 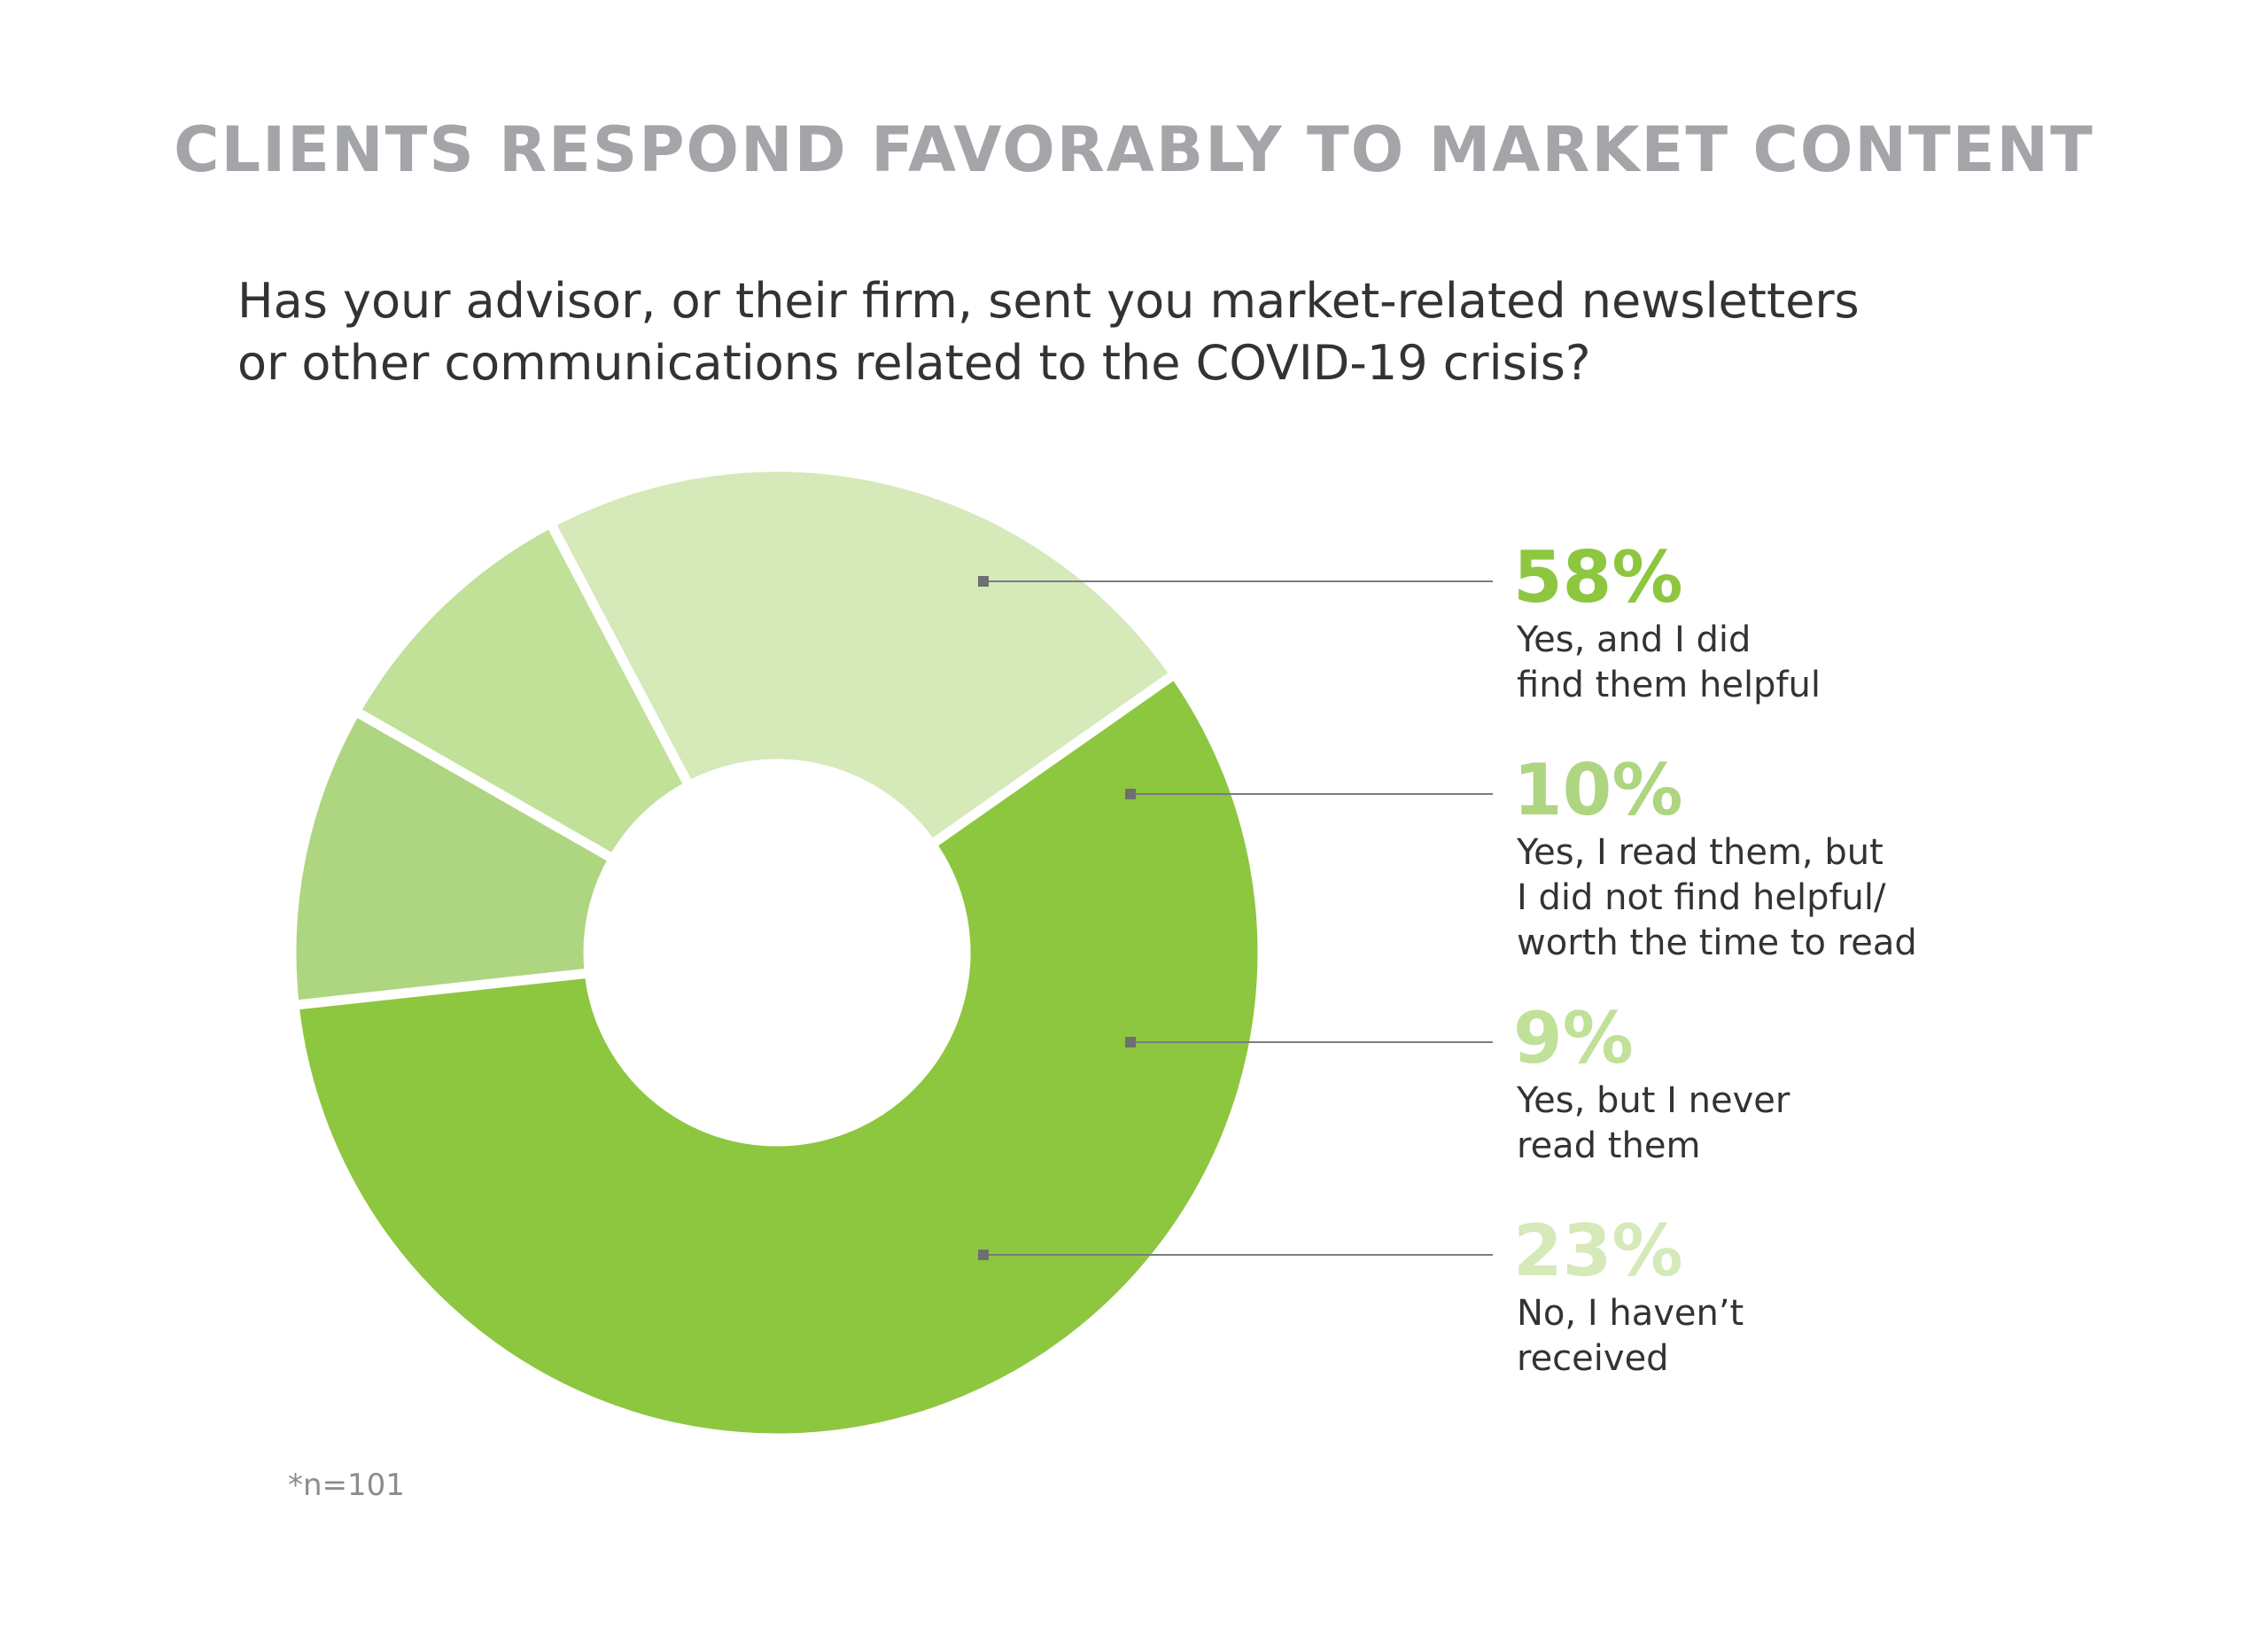 I want to click on slice-not-received, so click(x=862, y=657).